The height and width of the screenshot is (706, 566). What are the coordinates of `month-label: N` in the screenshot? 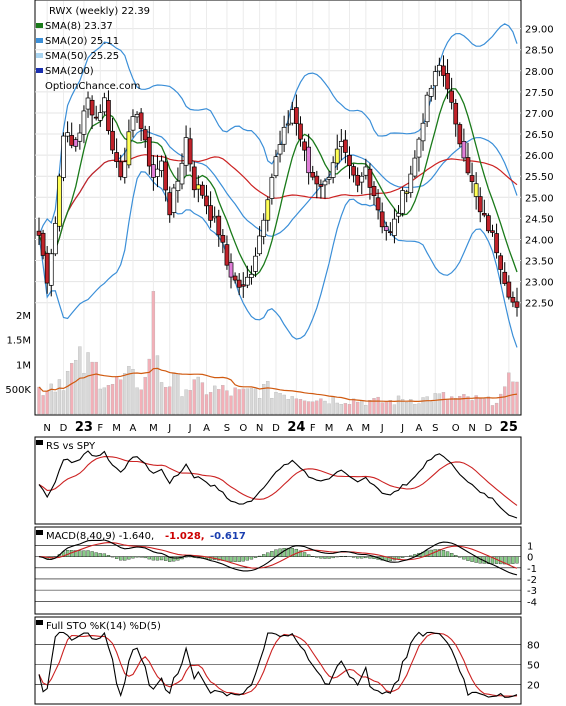 It's located at (259, 428).